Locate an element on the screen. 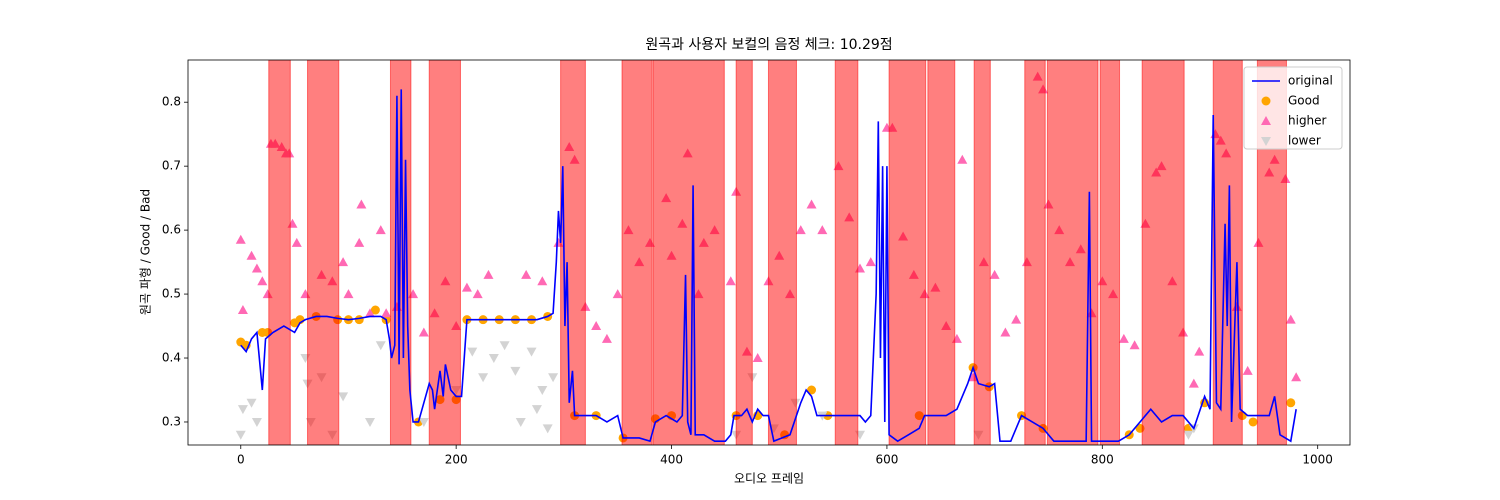 The image size is (1500, 500). legend-box is located at coordinates (1293, 108).